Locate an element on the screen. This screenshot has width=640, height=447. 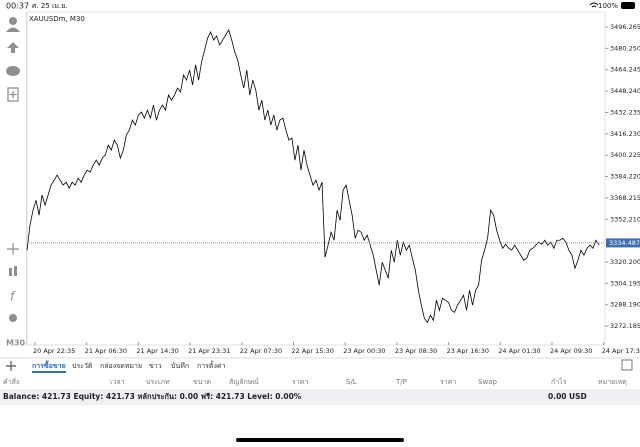
plus-sign is located at coordinates (13, 94).